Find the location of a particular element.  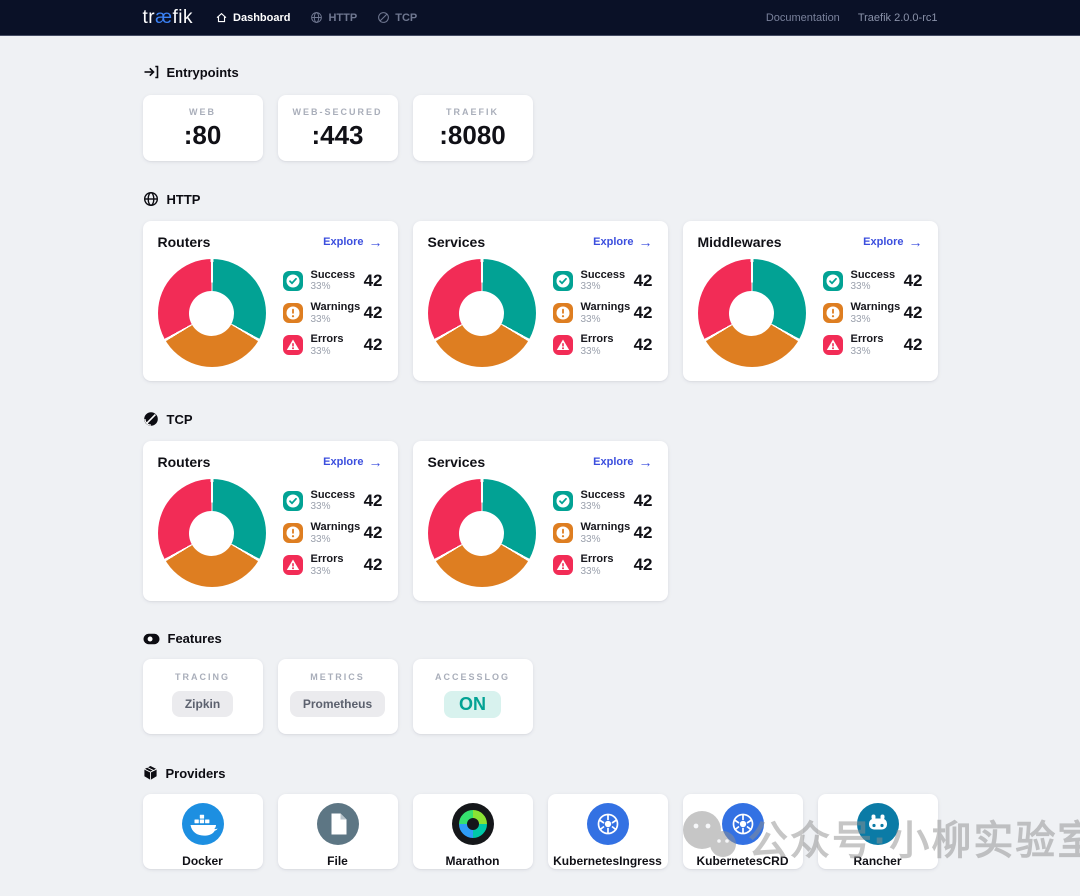

nav-links: Dashboard HTTP TCP is located at coordinates (316, 17).